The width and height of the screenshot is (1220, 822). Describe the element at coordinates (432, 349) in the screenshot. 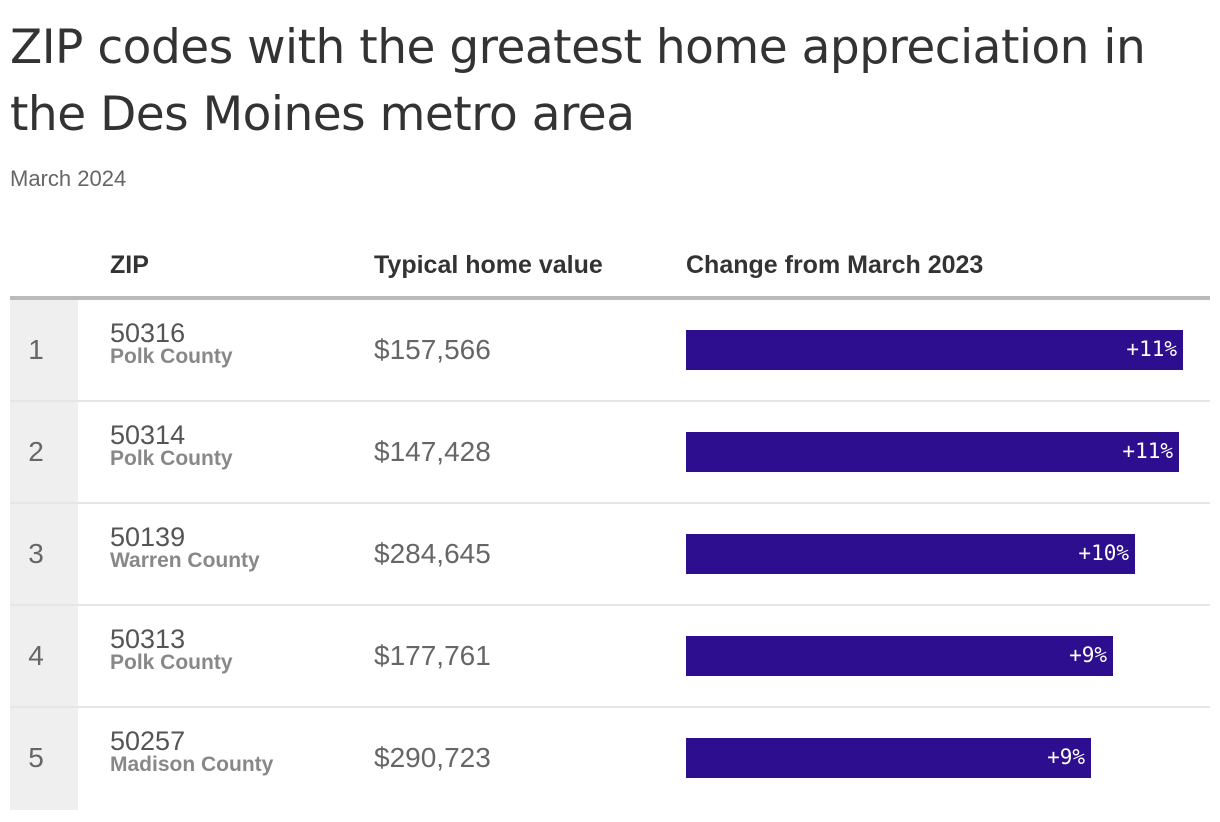

I see `home-value: $157,566` at that location.